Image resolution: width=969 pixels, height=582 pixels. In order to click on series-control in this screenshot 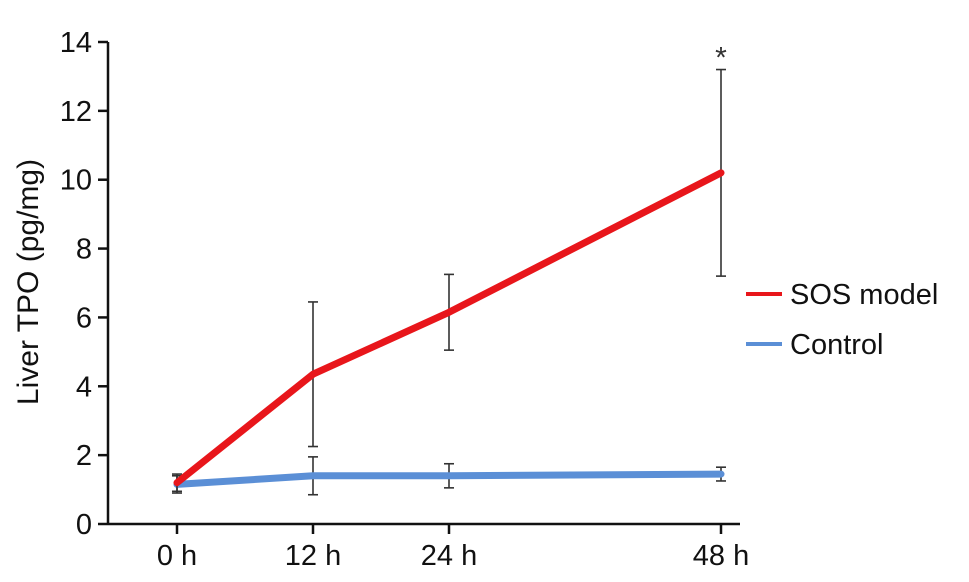, I will do `click(449, 476)`.